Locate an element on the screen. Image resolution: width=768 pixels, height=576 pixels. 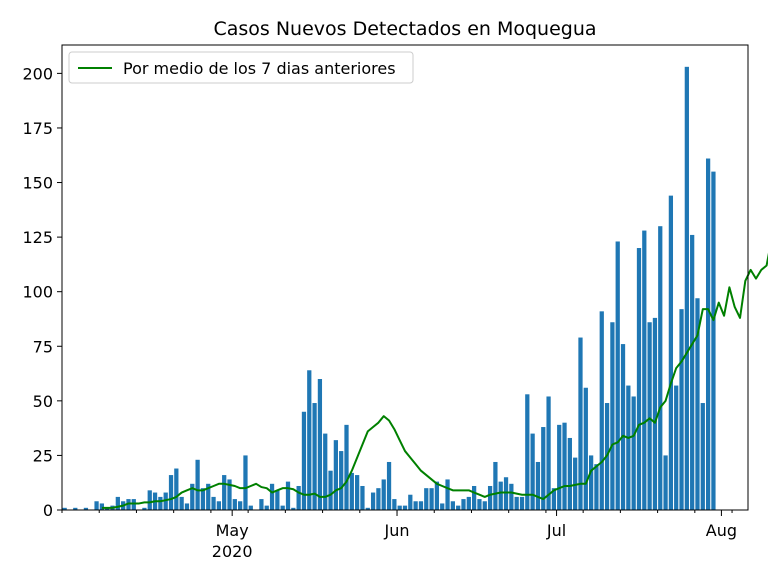
y-tick-label: 200 is located at coordinates (37, 73).